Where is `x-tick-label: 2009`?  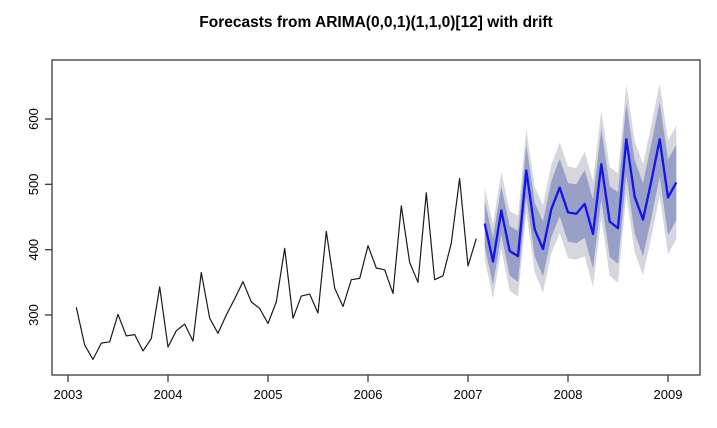
x-tick-label: 2009 is located at coordinates (668, 394).